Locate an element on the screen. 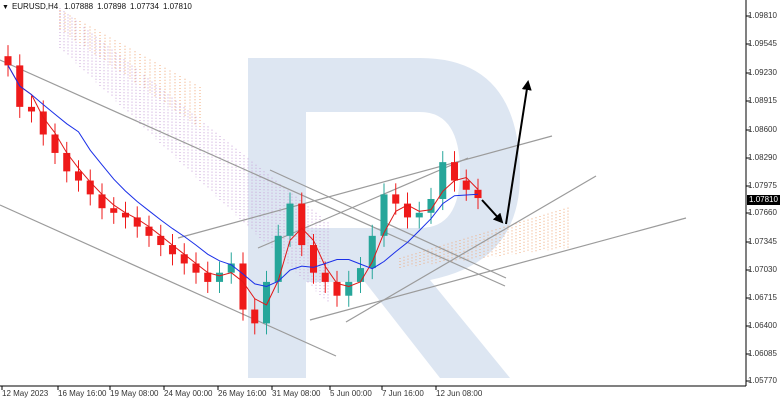 Image resolution: width=782 pixels, height=402 pixels. time-label: 19 May 08:00 is located at coordinates (134, 393).